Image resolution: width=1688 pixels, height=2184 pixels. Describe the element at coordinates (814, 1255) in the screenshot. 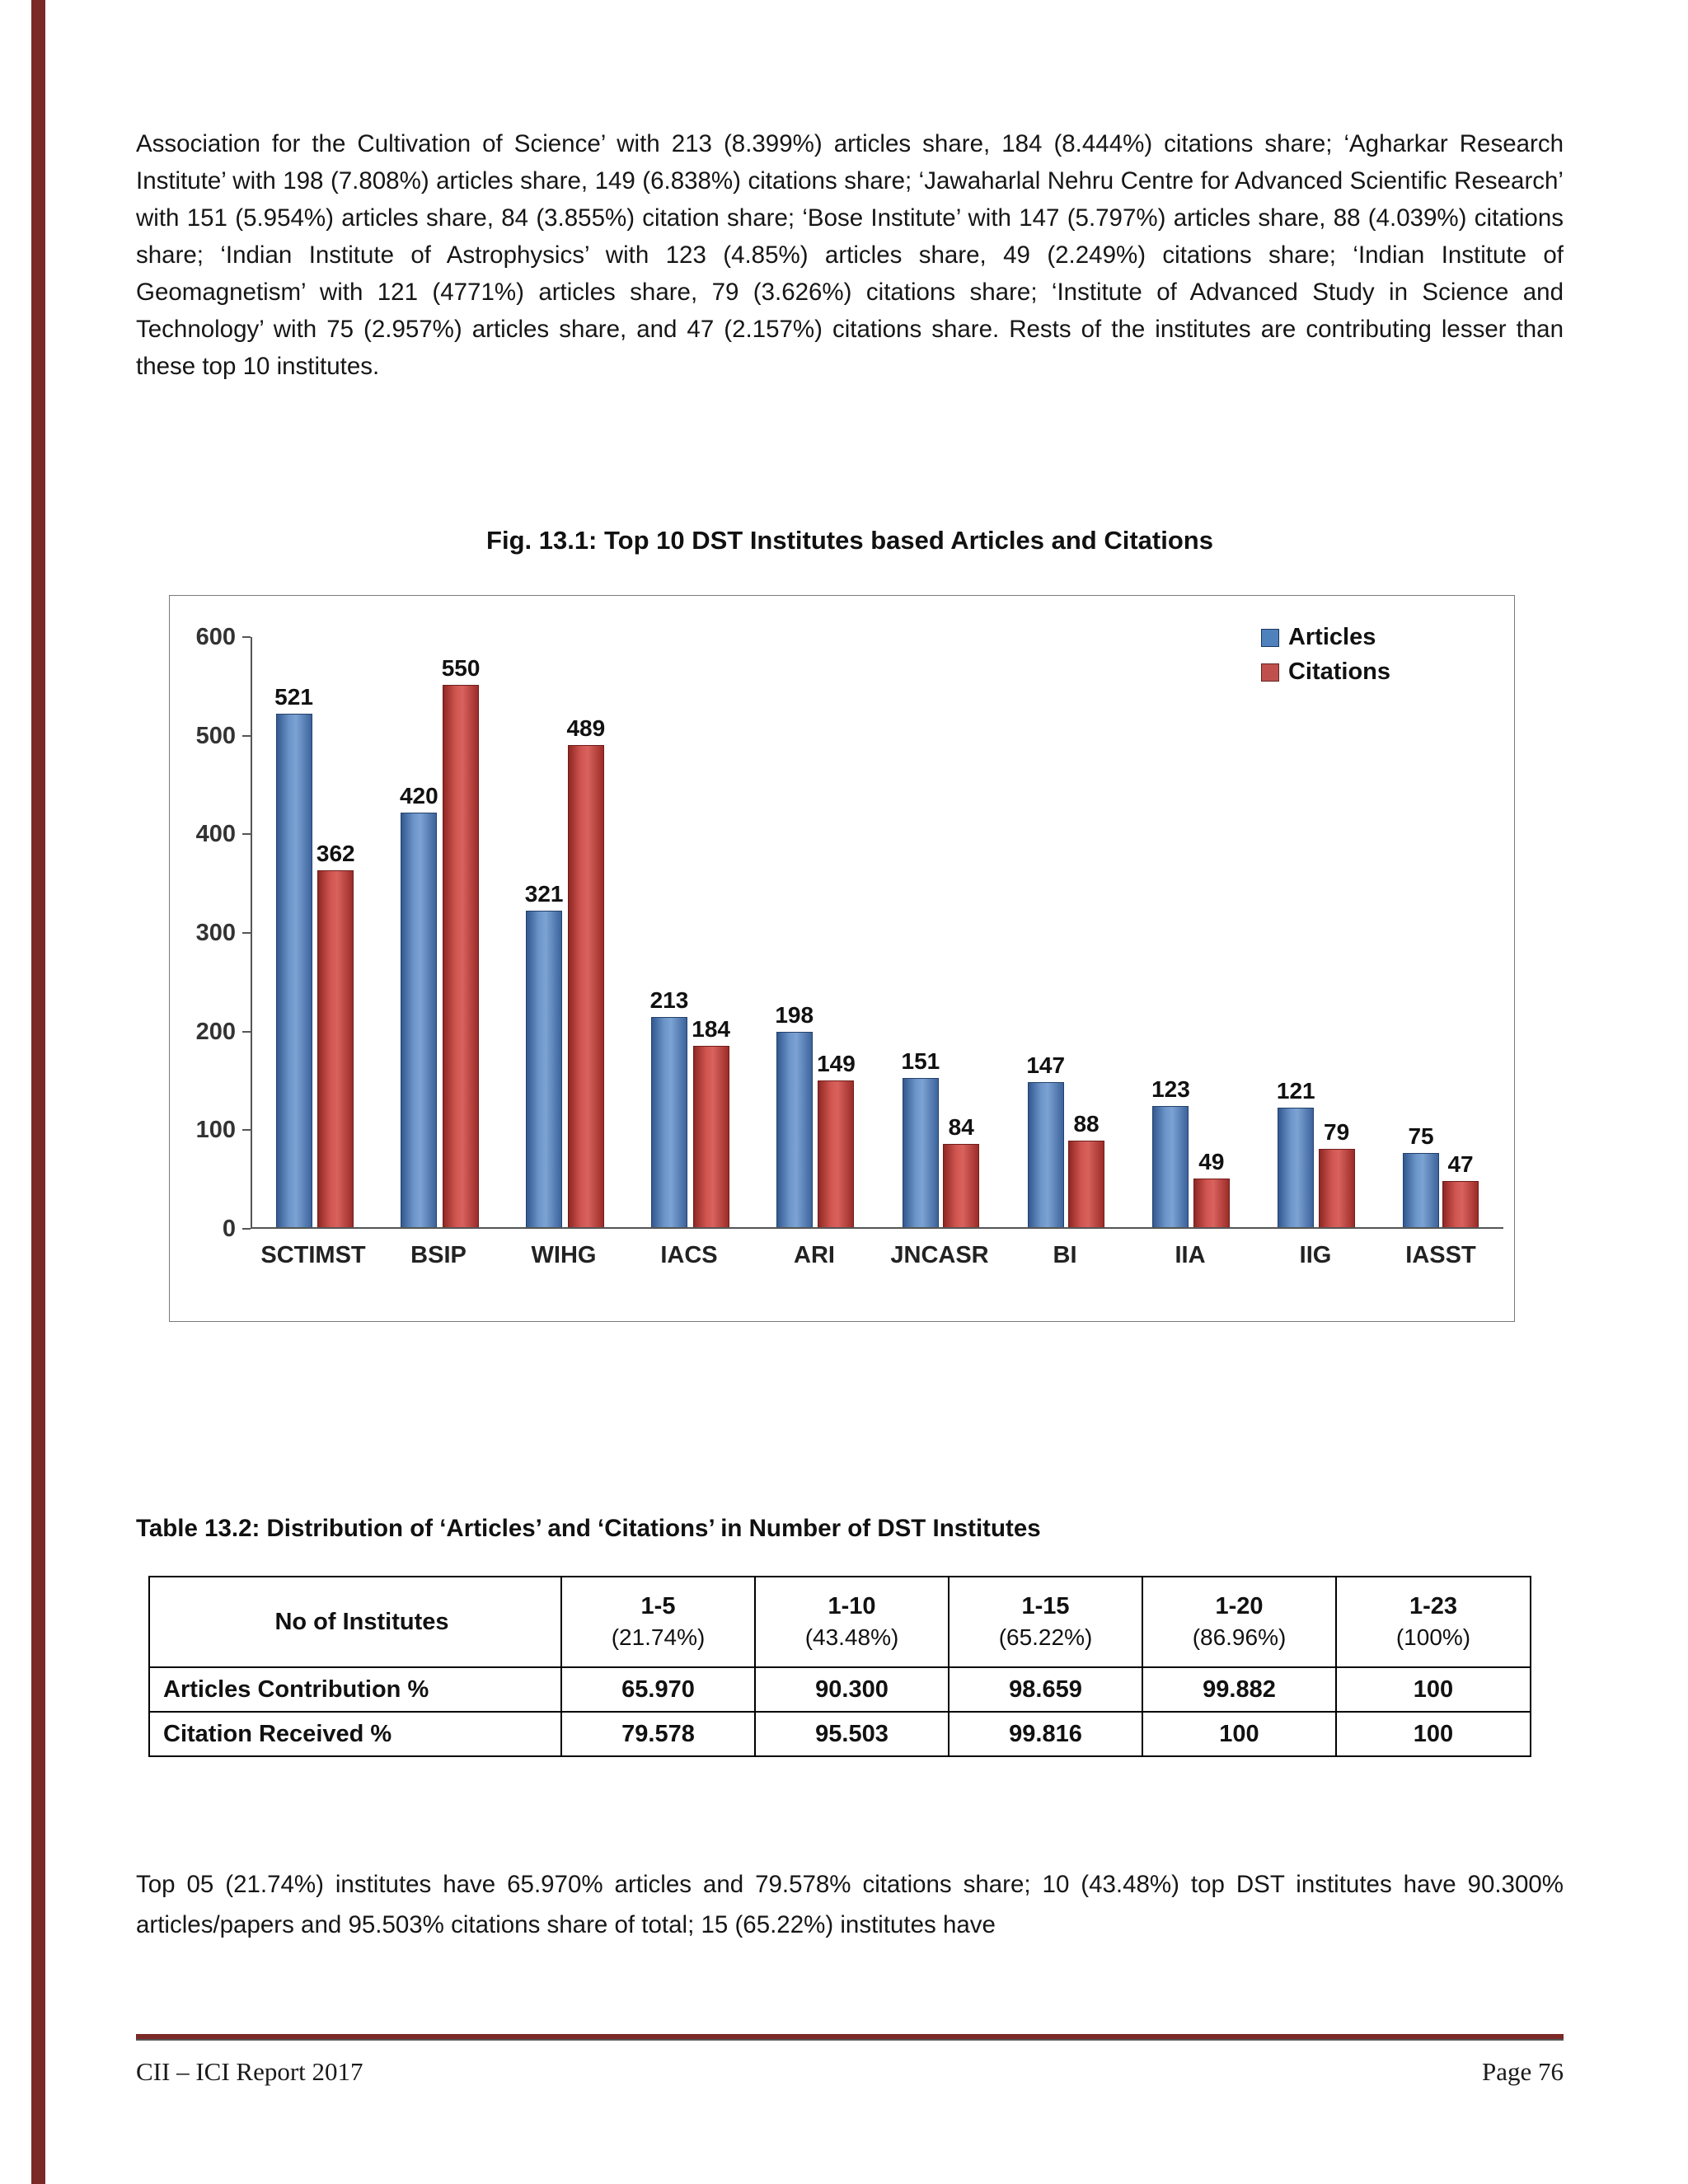

I see `x-tick-label: ARI` at that location.